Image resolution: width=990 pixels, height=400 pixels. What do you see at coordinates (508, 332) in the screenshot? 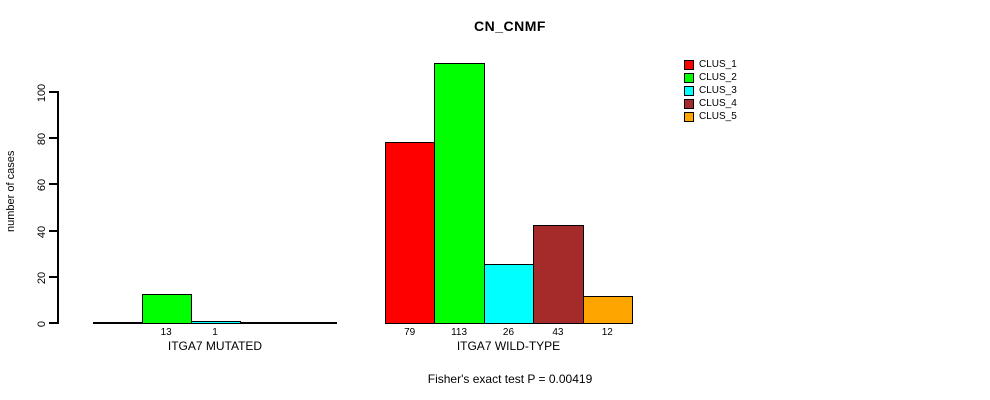
I see `bar-value-label: 26` at bounding box center [508, 332].